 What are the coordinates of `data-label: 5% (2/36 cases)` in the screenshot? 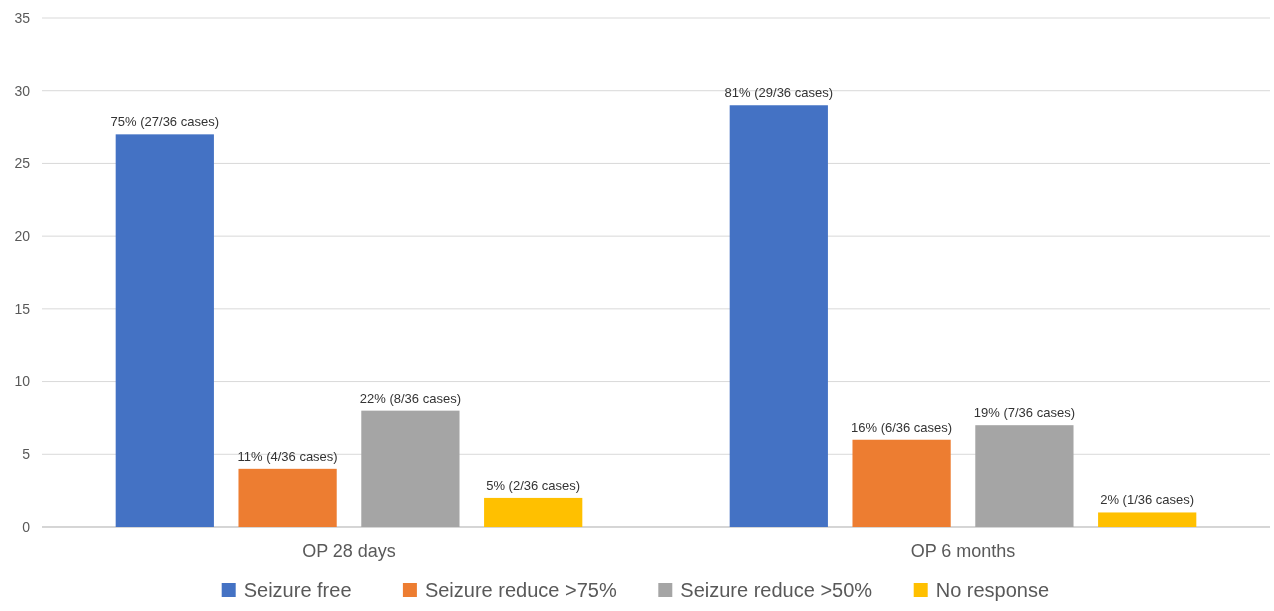 It's located at (533, 485).